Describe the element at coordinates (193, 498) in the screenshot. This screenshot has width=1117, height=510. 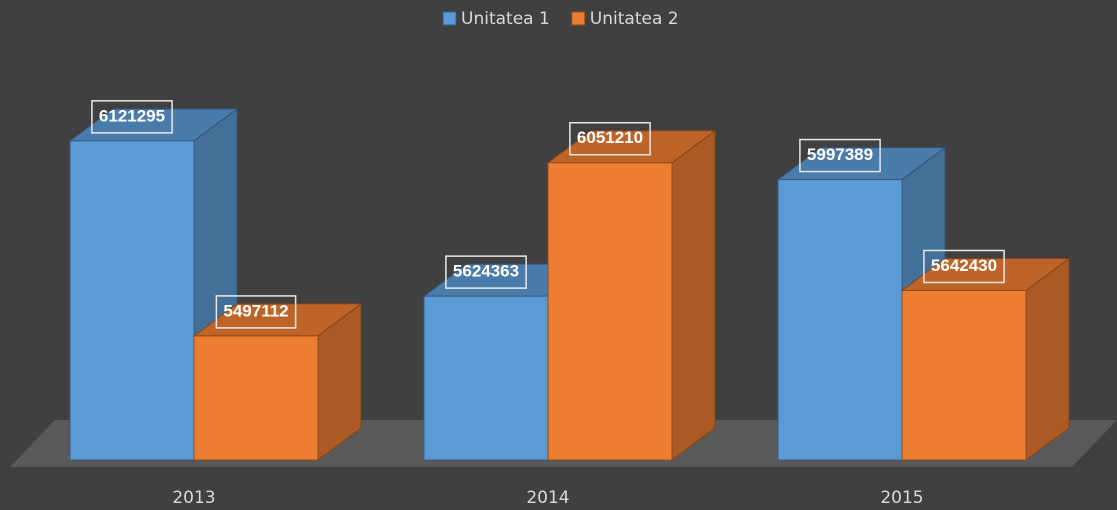
I see `x-tick-label: 2013` at that location.